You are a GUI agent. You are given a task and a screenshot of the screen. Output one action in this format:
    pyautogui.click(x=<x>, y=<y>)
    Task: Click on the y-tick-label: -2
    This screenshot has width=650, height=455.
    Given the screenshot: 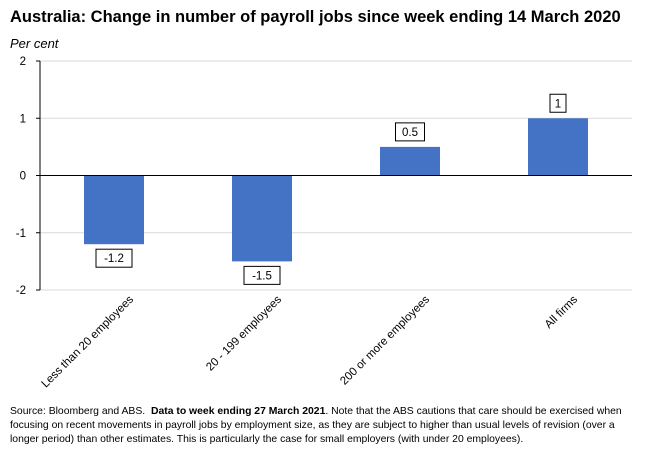 What is the action you would take?
    pyautogui.click(x=21, y=291)
    